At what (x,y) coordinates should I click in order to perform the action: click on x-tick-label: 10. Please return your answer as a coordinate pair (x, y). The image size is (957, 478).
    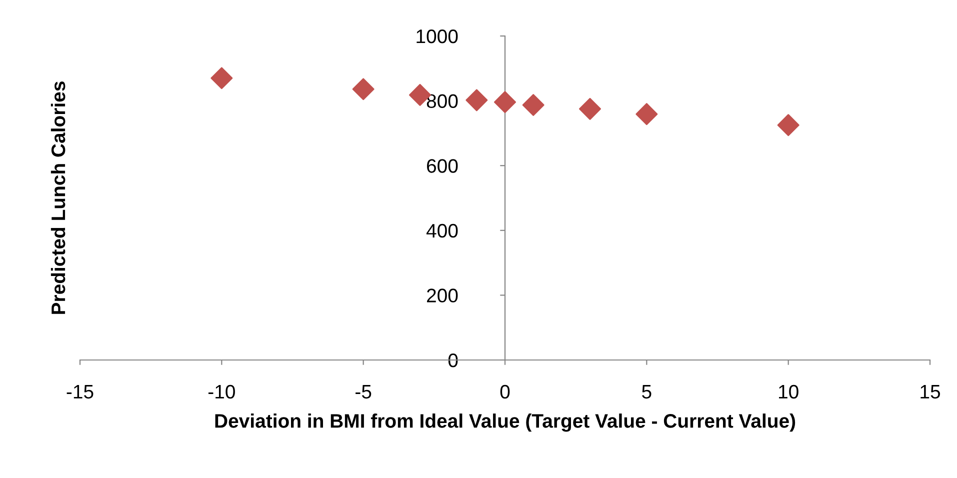
    Looking at the image, I should click on (788, 391).